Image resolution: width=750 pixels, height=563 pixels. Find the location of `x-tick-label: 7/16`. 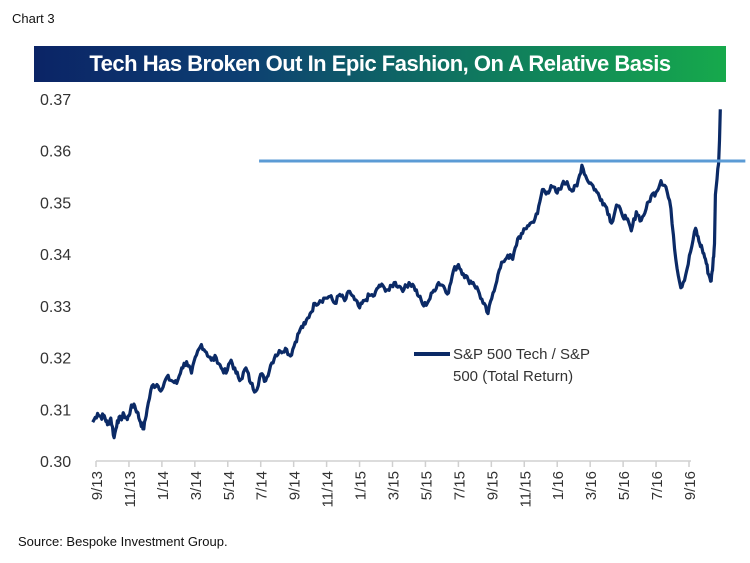

x-tick-label: 7/16 is located at coordinates (657, 485).